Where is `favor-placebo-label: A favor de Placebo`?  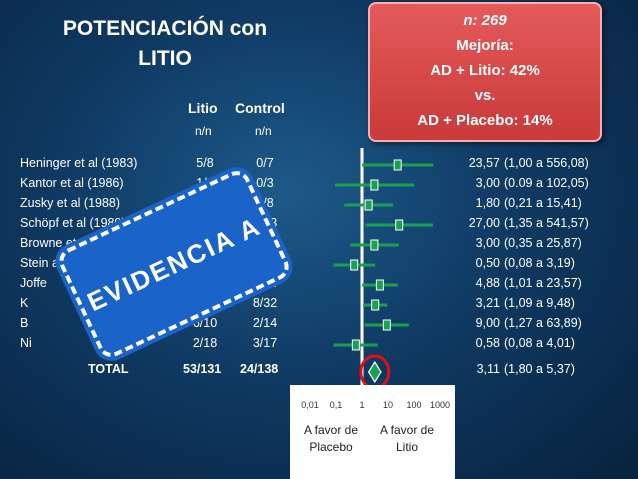 favor-placebo-label: A favor de Placebo is located at coordinates (331, 439).